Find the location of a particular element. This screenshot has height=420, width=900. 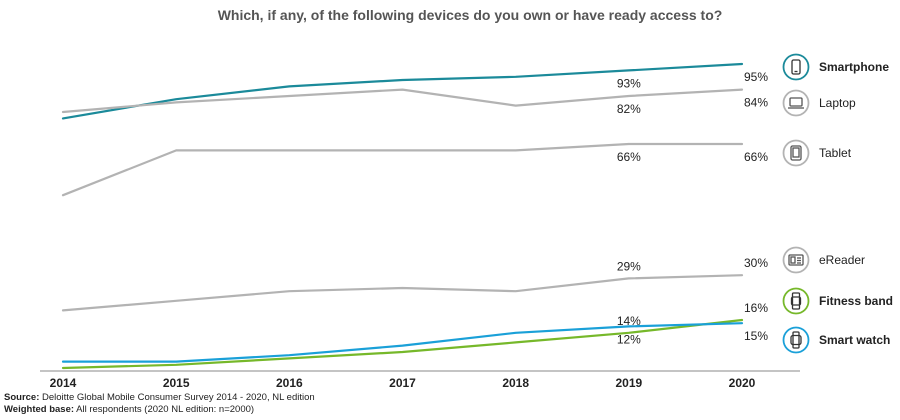

series-line-laptop is located at coordinates (402, 101).